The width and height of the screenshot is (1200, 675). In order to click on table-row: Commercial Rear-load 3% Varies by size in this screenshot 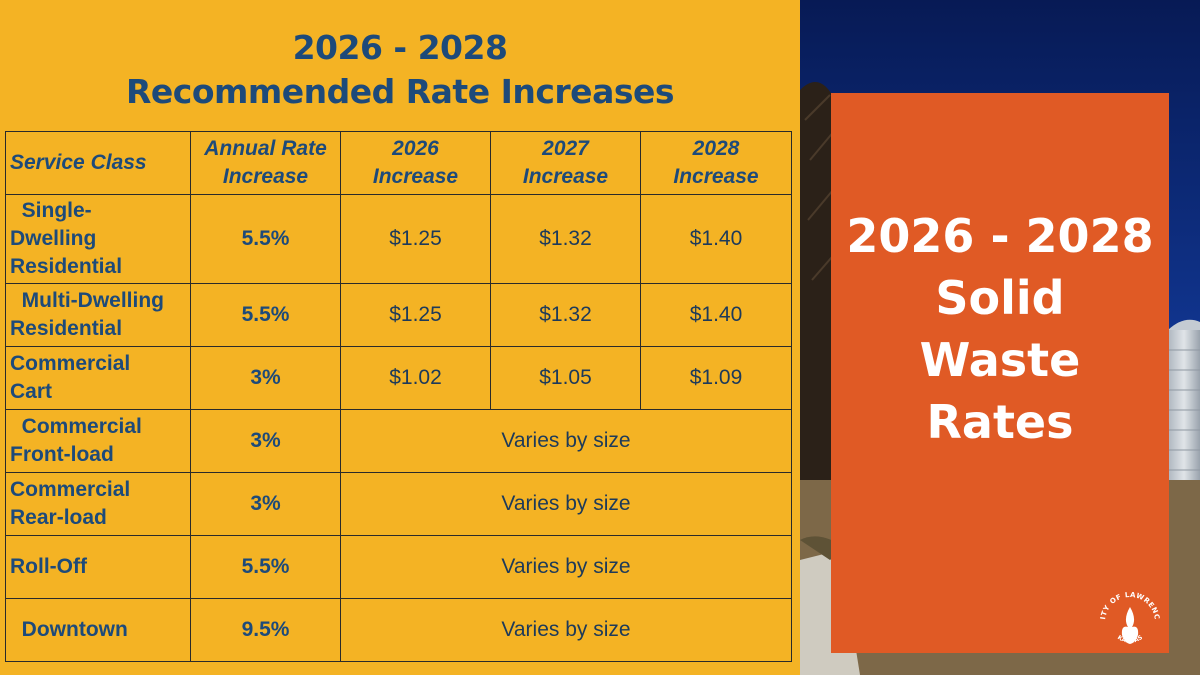, I will do `click(398, 504)`.